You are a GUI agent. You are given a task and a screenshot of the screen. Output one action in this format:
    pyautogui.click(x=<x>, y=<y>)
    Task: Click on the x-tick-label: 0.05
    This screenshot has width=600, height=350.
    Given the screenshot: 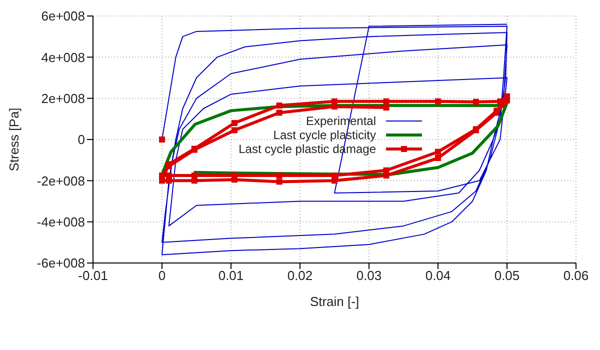 What is the action you would take?
    pyautogui.click(x=507, y=276)
    